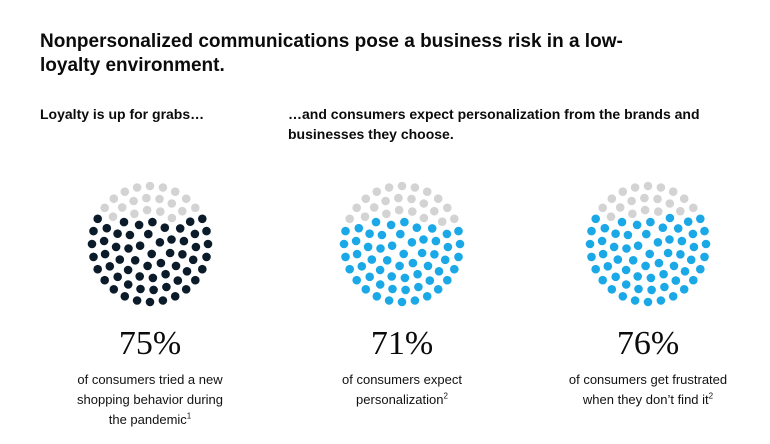  What do you see at coordinates (402, 389) in the screenshot?
I see `caption-text: of consumers expect personalization` at bounding box center [402, 389].